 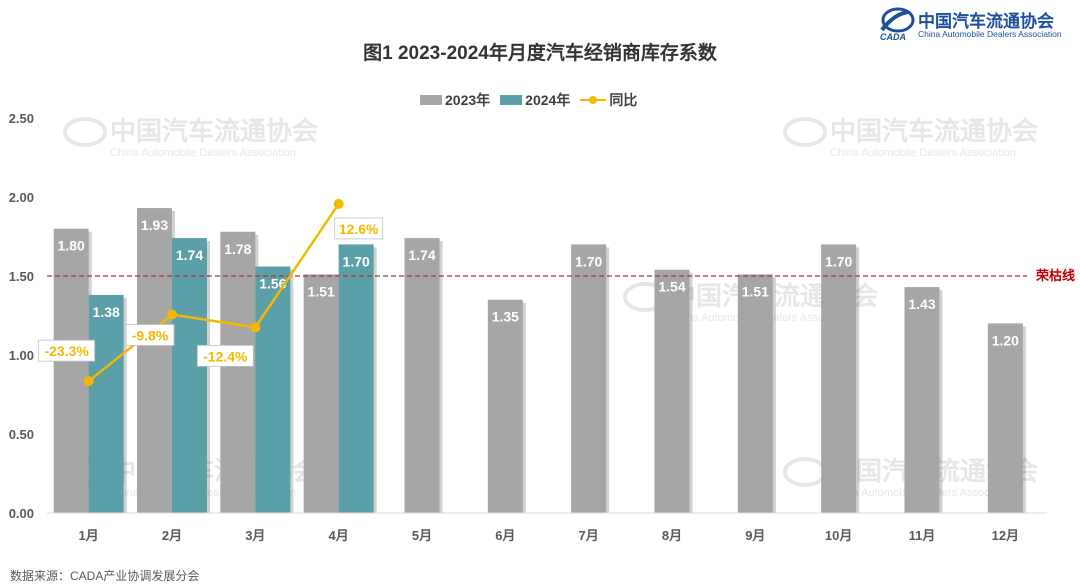 I want to click on logo-english-name: China Automobile Dealers Association, so click(x=990, y=34).